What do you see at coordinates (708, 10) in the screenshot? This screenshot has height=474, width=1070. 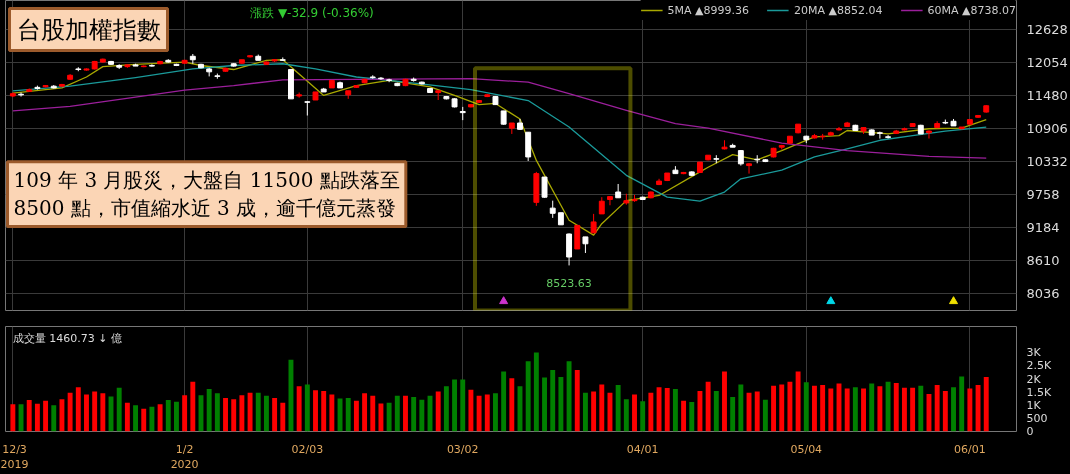 I see `legend-label: 5MA ▲8999.36` at bounding box center [708, 10].